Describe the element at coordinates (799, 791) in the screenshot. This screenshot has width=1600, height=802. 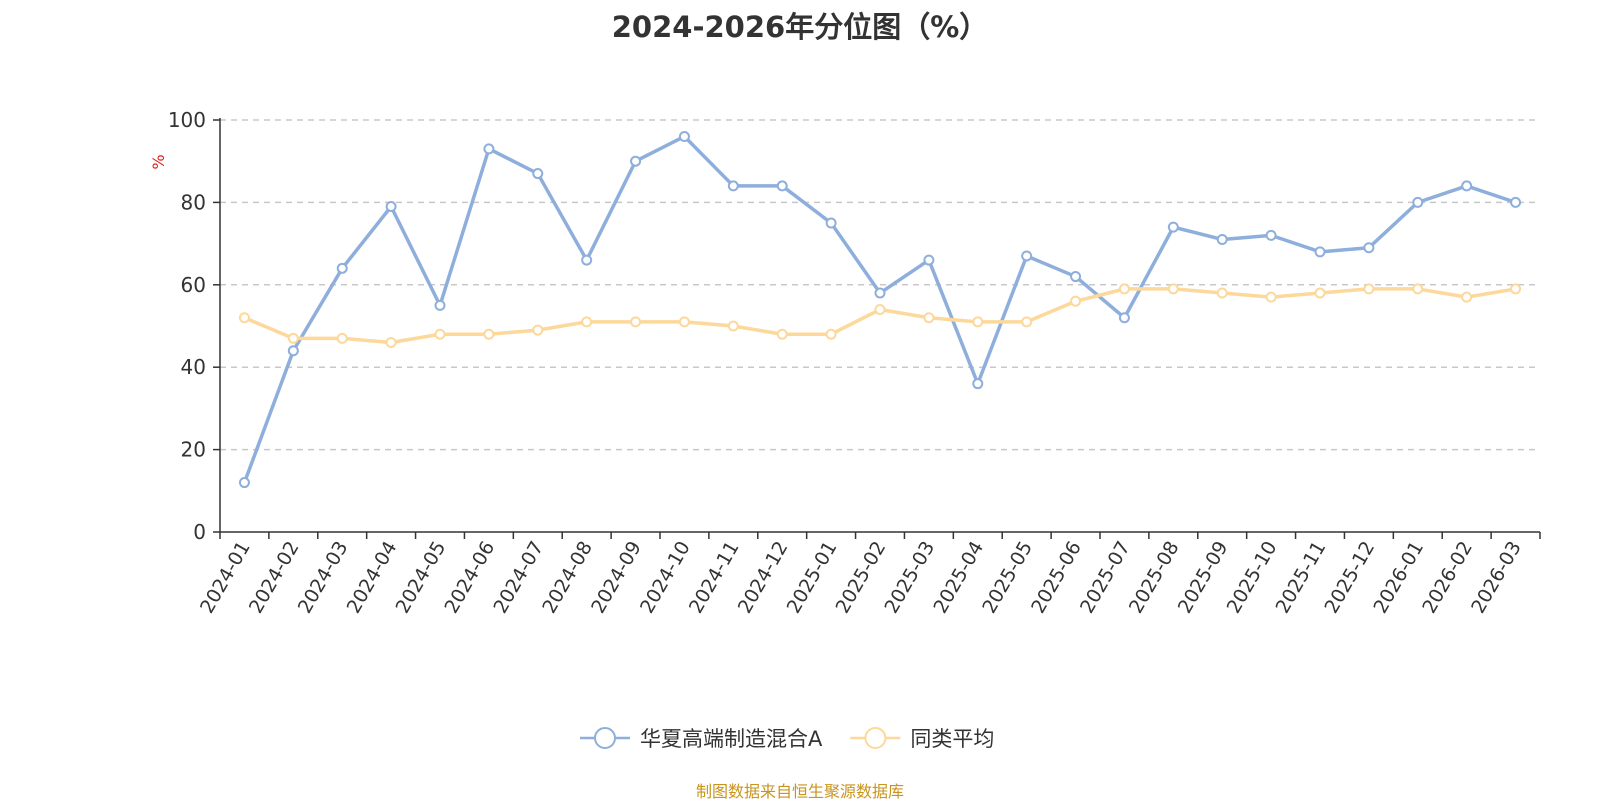
I see `data-source-note: 制图数据来自恒生聚源数据库` at that location.